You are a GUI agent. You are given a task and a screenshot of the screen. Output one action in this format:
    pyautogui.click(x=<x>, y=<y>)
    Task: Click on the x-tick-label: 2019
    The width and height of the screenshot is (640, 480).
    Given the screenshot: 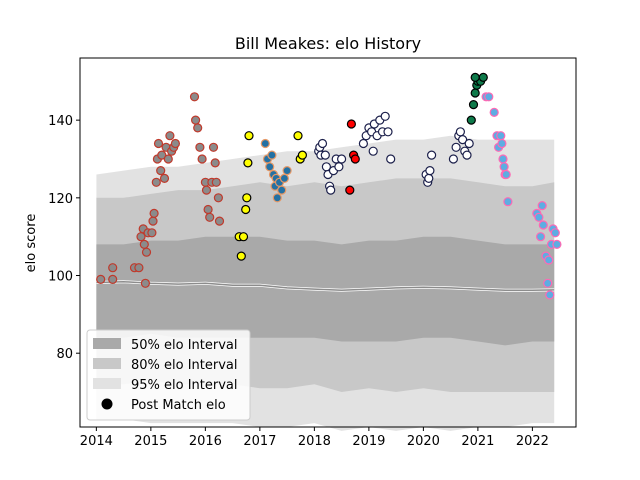 What is the action you would take?
    pyautogui.click(x=368, y=441)
    